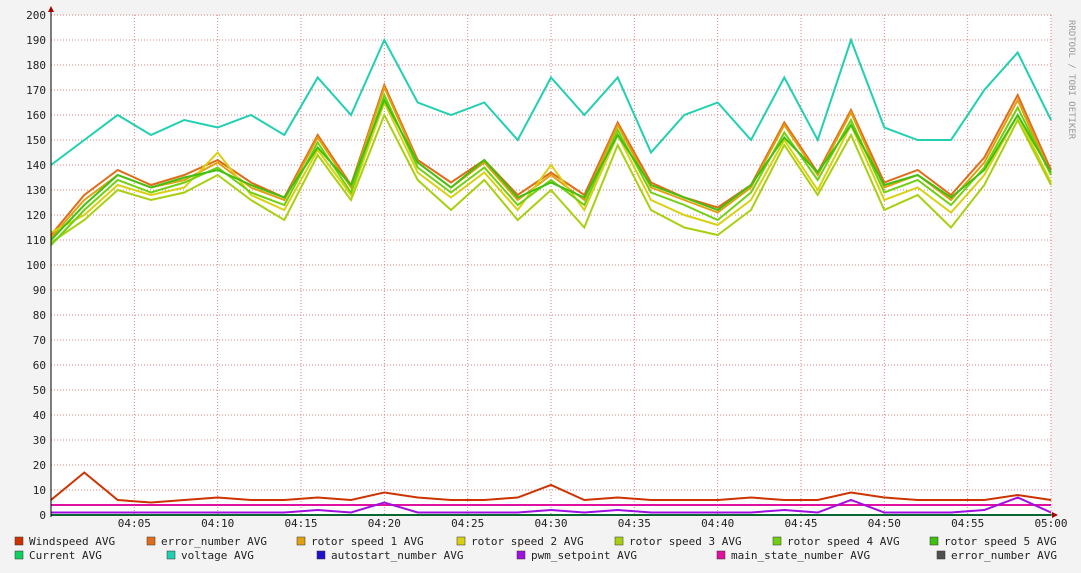 The height and width of the screenshot is (573, 1081). Describe the element at coordinates (39, 465) in the screenshot. I see `y-tick-label: 20` at that location.